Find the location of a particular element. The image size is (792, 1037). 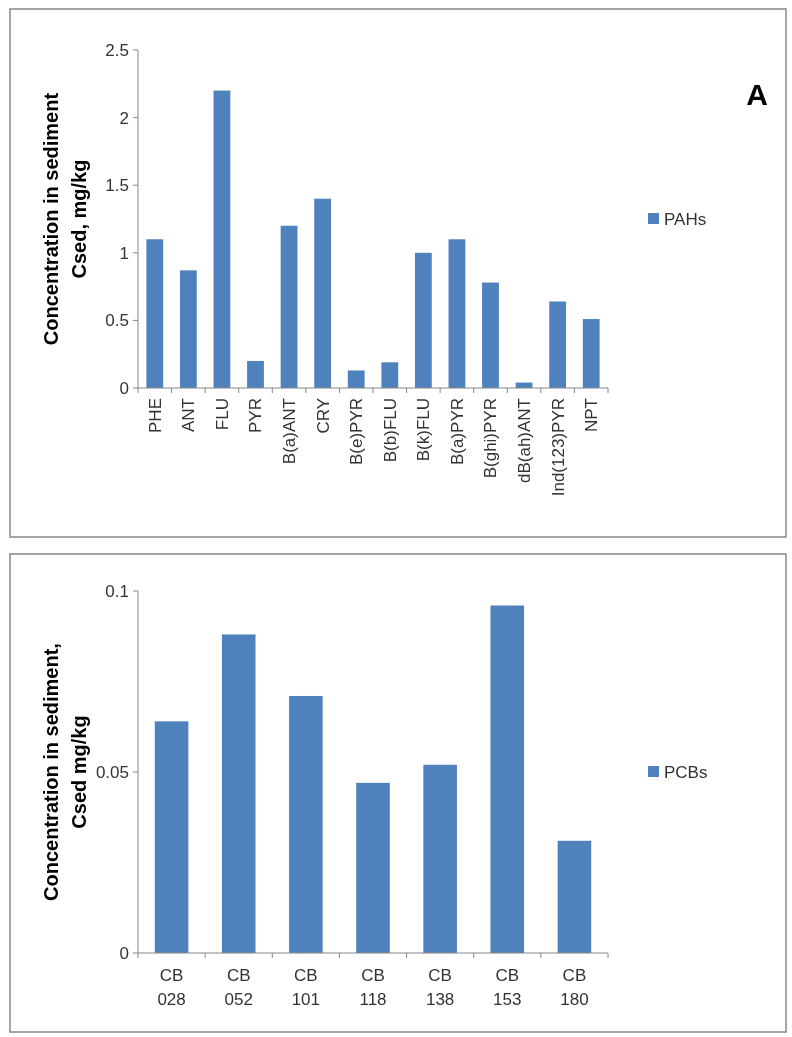

legend-label: PCBs is located at coordinates (686, 772).